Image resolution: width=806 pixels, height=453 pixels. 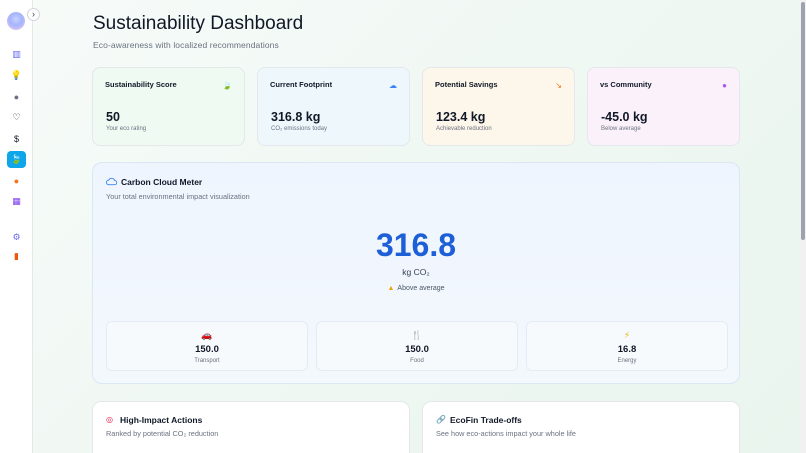 What do you see at coordinates (626, 84) in the screenshot?
I see `stat-label: vs Community` at bounding box center [626, 84].